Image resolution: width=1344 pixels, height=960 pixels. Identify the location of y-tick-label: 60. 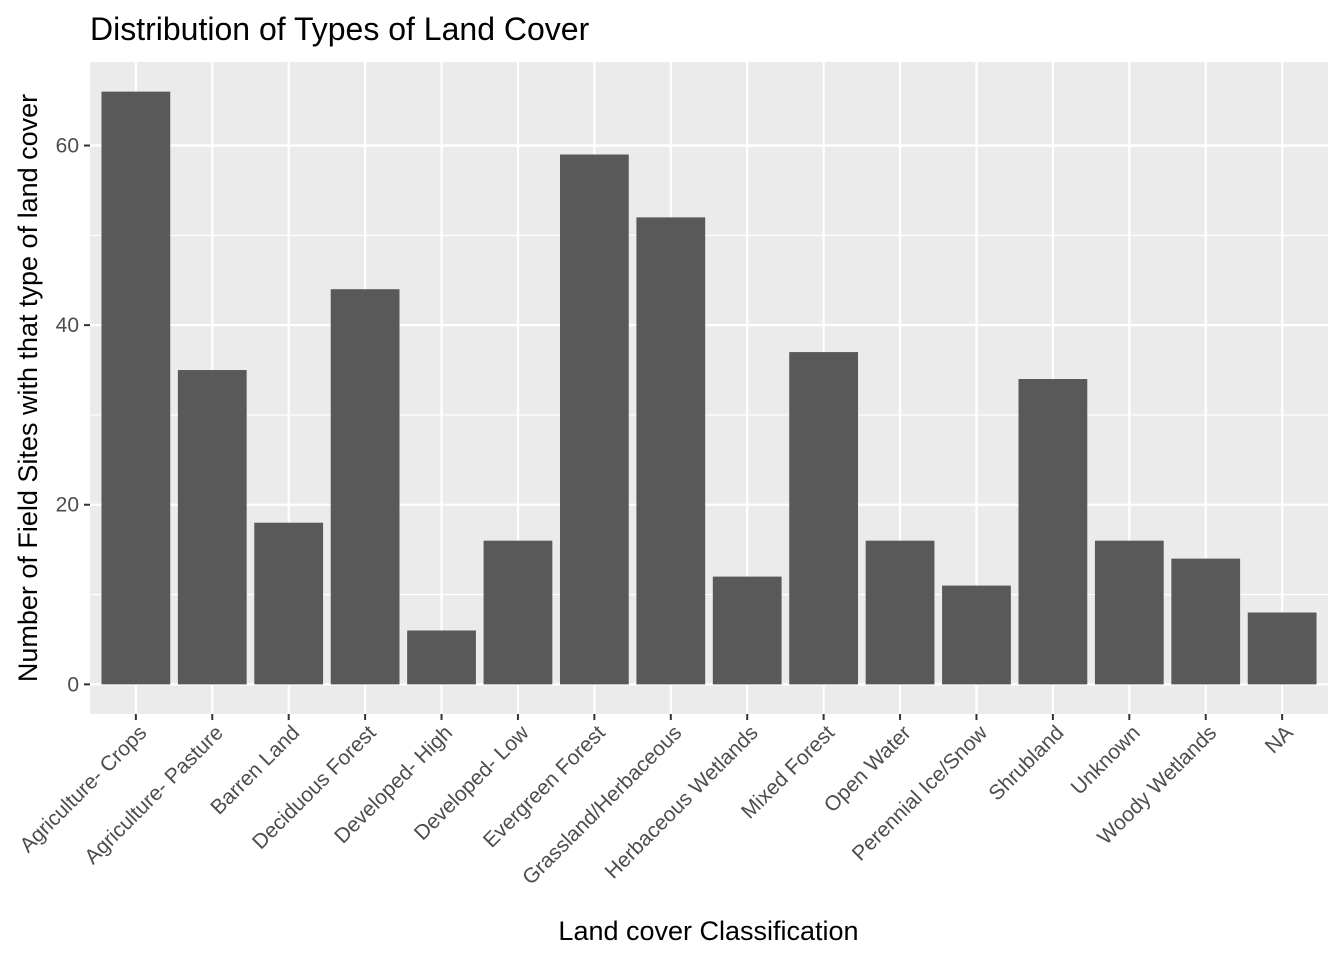
(67, 146).